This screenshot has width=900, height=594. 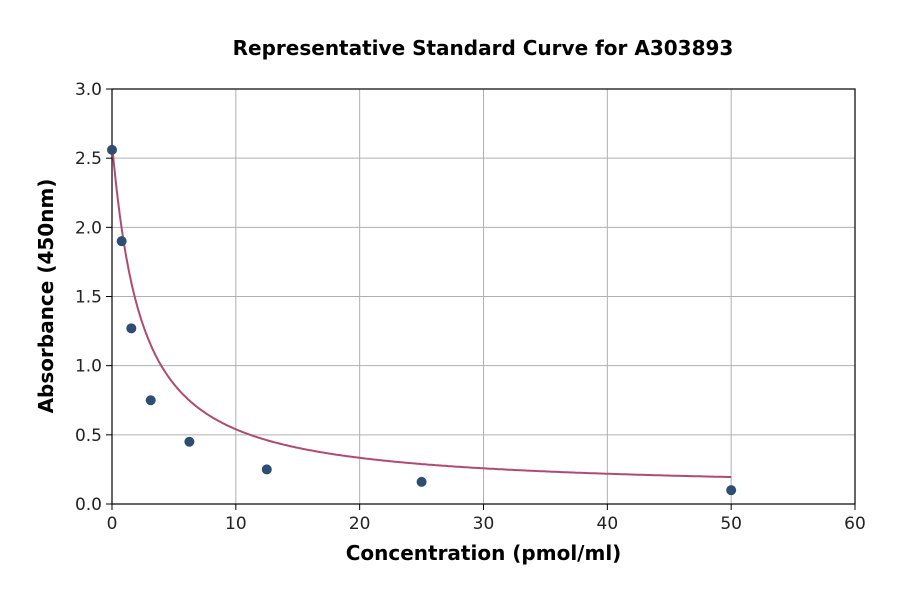 What do you see at coordinates (88, 159) in the screenshot?
I see `y-tick-label: 2.5` at bounding box center [88, 159].